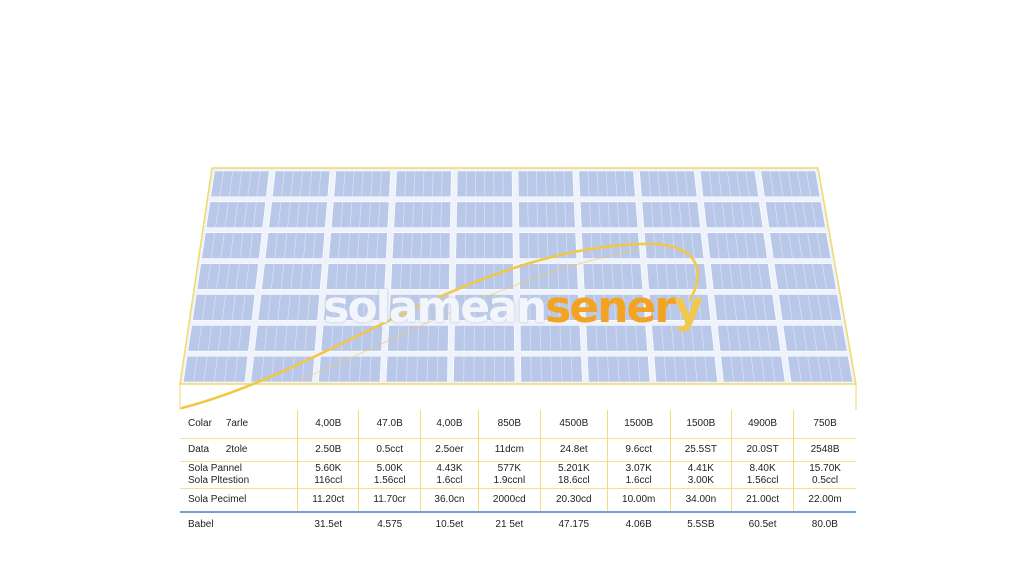  I want to click on row-label-b: Sola Pltestion, so click(219, 480).